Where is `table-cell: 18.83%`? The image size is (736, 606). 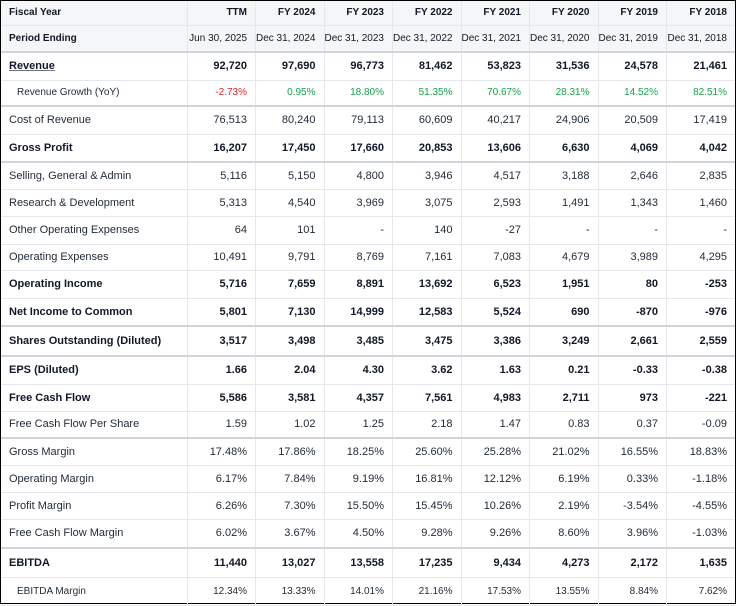 table-cell: 18.83% is located at coordinates (700, 452).